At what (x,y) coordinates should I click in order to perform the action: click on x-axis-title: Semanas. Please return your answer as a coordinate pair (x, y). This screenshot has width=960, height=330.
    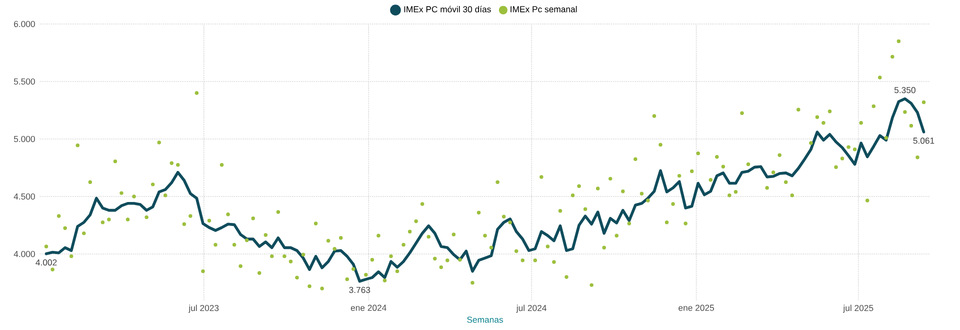
    Looking at the image, I should click on (485, 319).